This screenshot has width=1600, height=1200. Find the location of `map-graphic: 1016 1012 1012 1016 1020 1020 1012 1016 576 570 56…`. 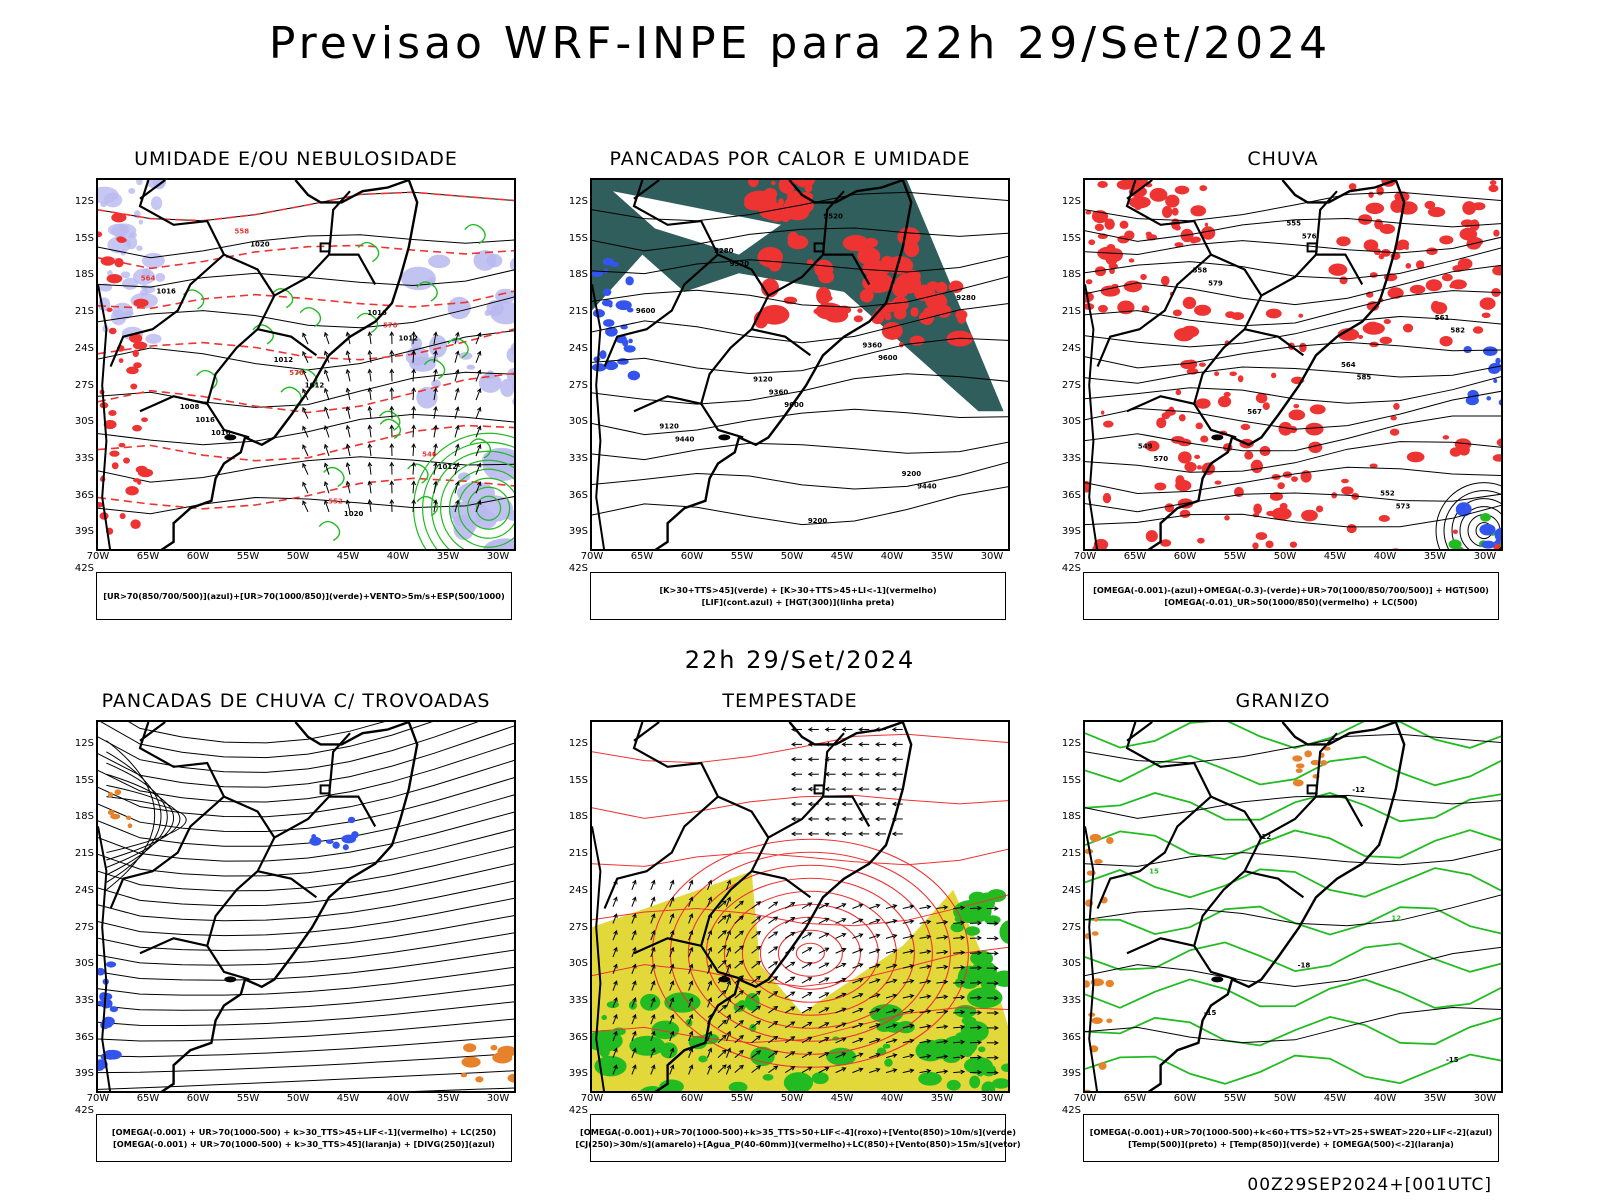

map-graphic: 1016 1012 1012 1016 1020 1020 1012 1016 576 570 56… is located at coordinates (306, 364).